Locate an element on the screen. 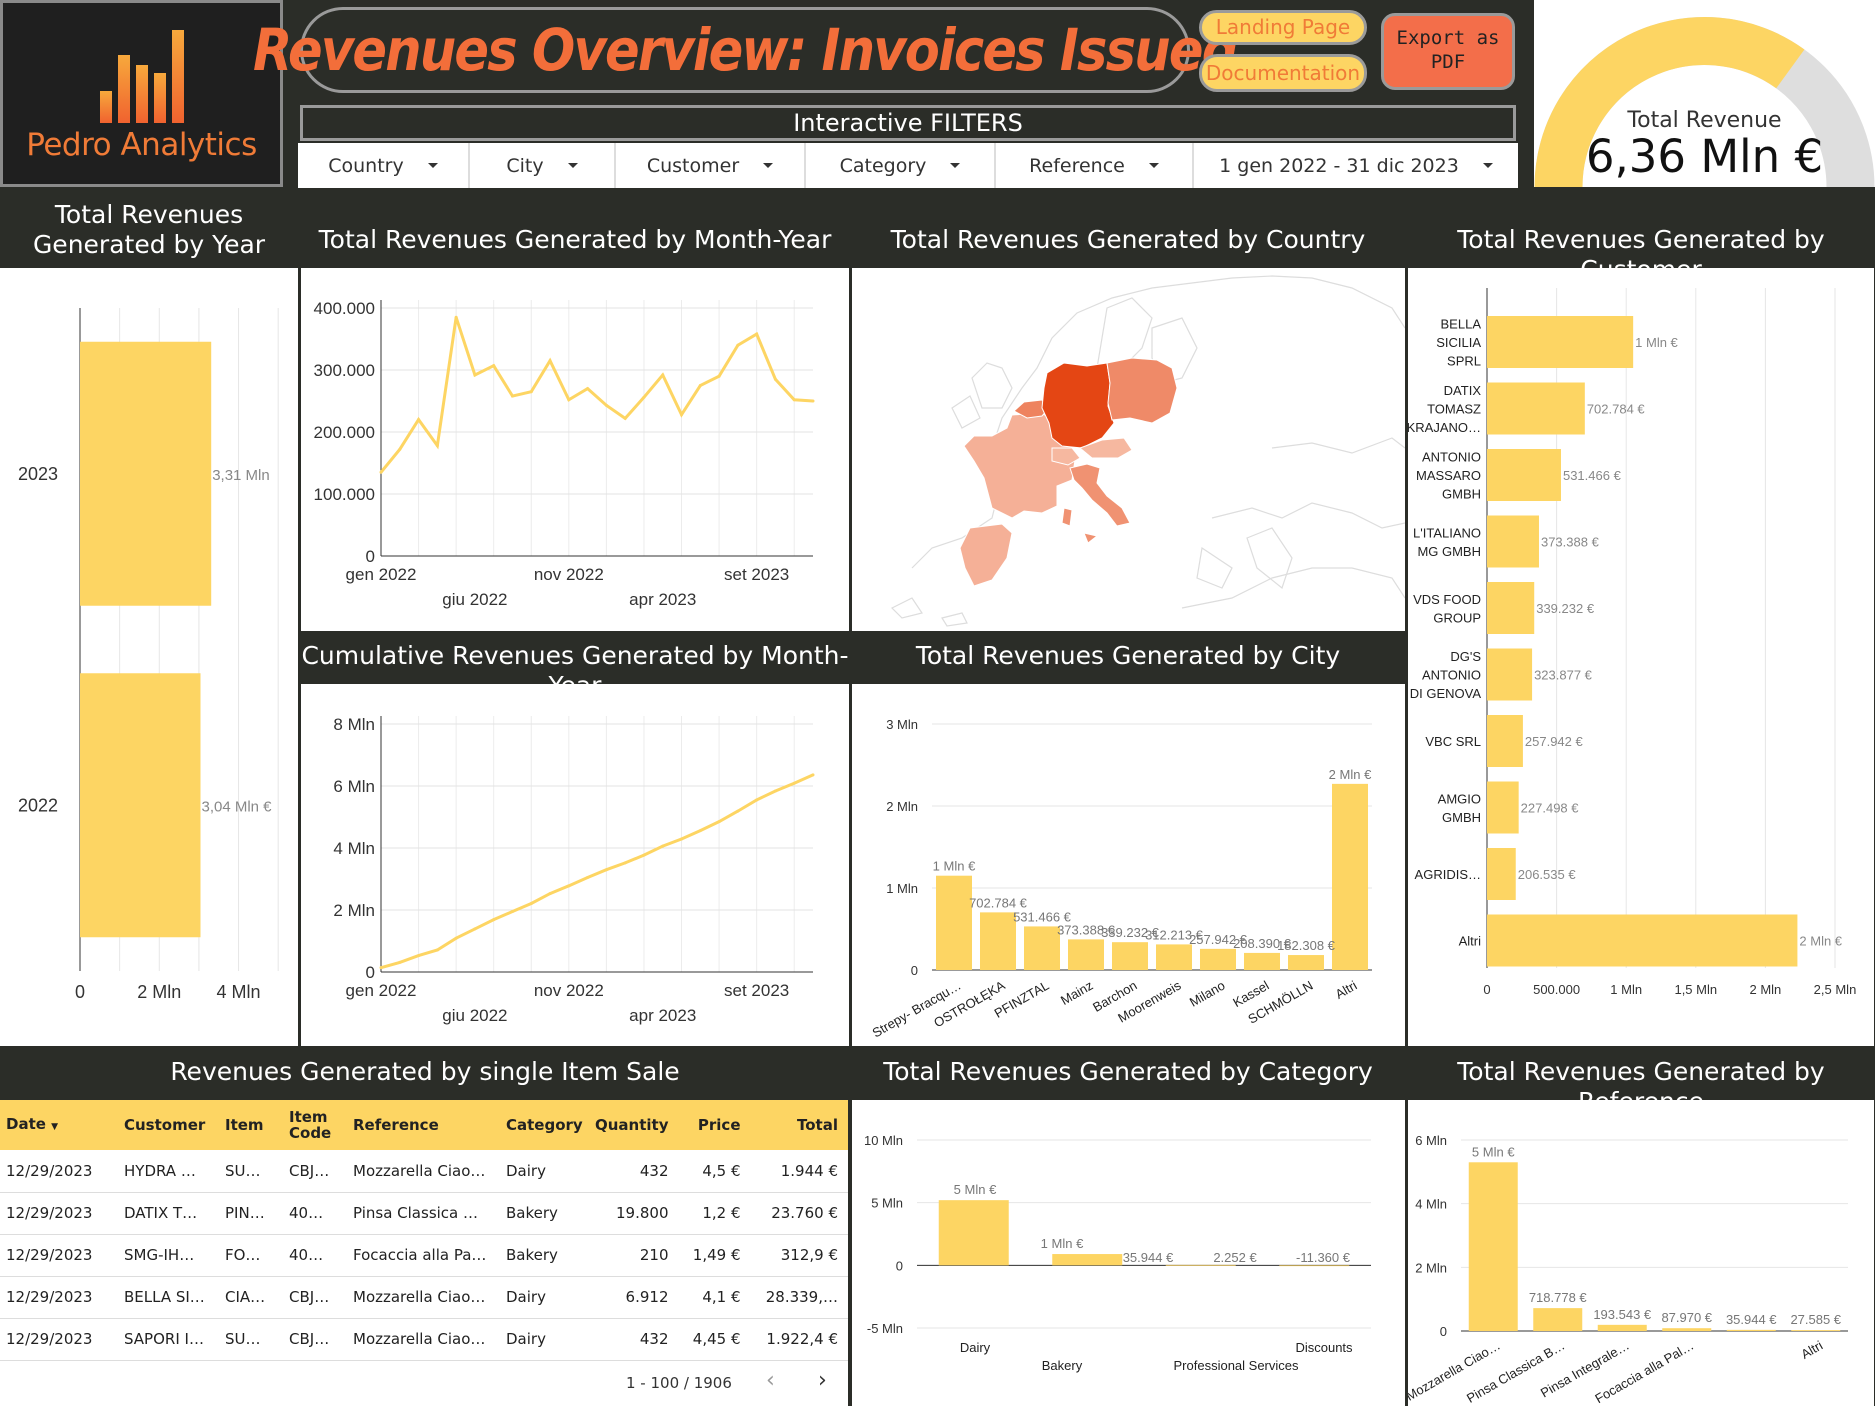  col-reference: Reference is located at coordinates (423, 1125).